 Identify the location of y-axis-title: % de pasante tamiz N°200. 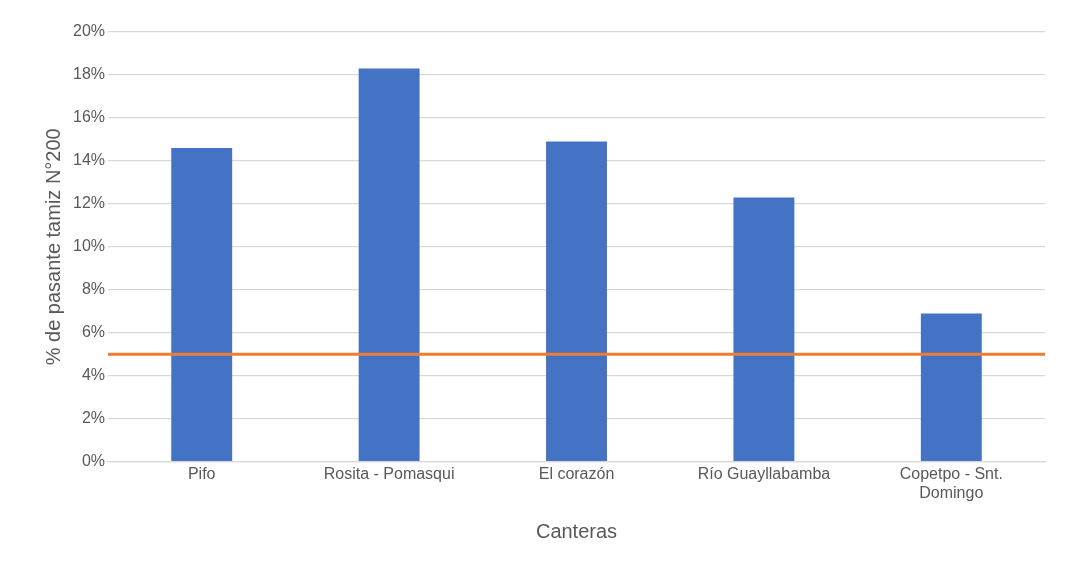
(52, 247).